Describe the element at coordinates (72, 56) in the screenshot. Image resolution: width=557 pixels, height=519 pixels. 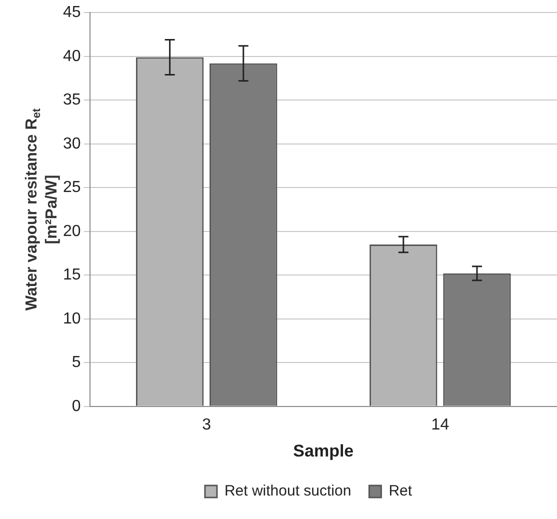
I see `y-tick-label: 40` at that location.